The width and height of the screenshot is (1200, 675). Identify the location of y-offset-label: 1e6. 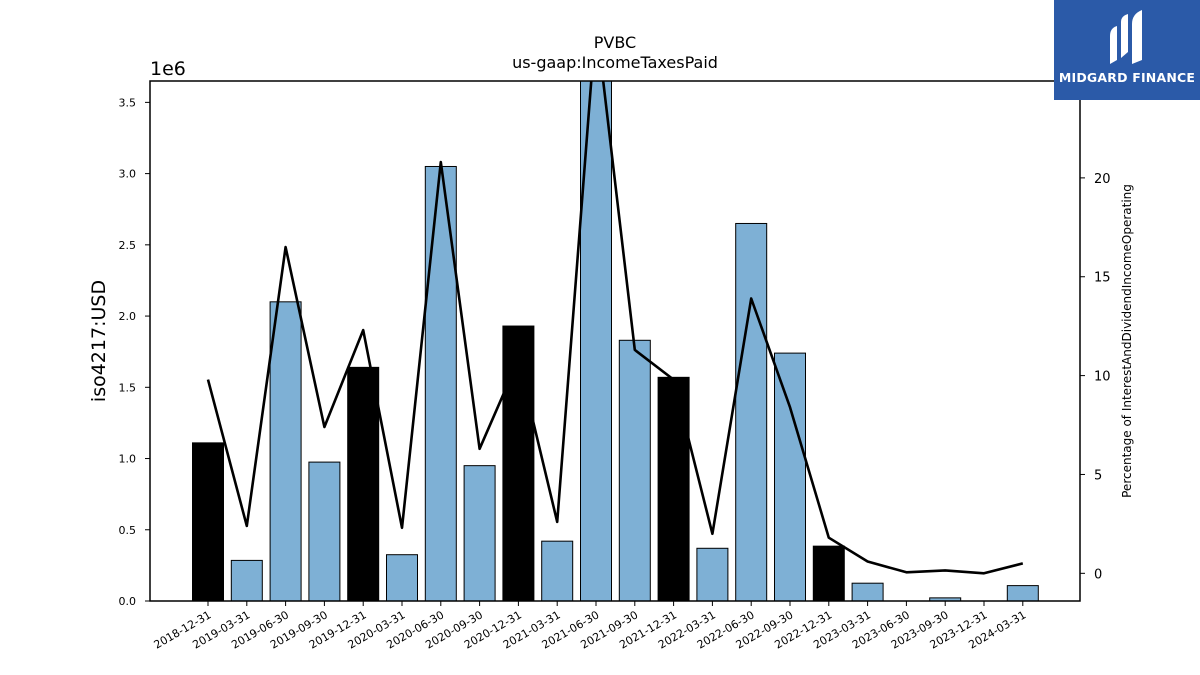
(168, 69).